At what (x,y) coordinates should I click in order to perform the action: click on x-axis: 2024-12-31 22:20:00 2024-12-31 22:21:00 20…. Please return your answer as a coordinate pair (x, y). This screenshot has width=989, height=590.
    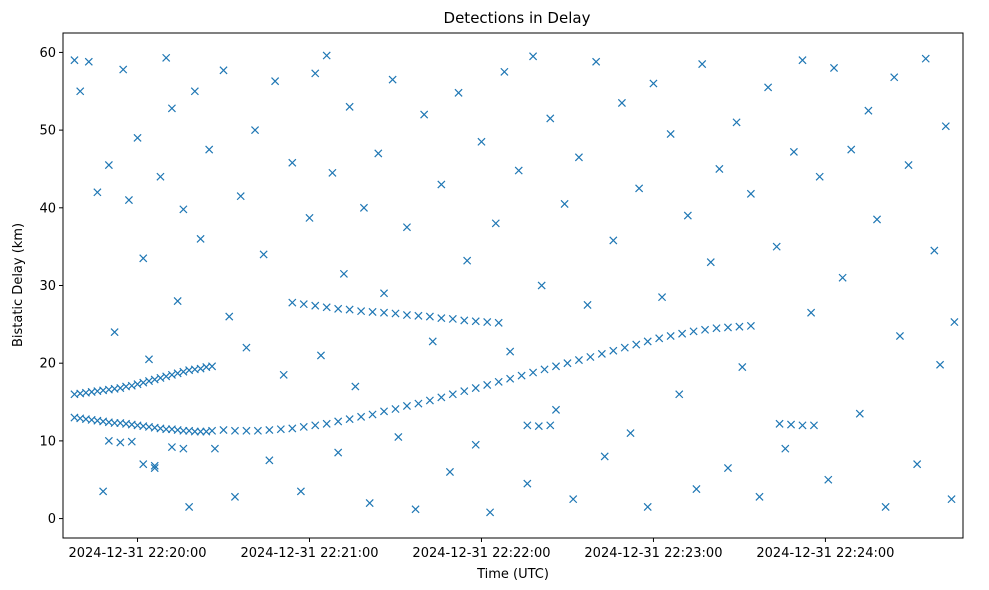
    Looking at the image, I should click on (481, 549).